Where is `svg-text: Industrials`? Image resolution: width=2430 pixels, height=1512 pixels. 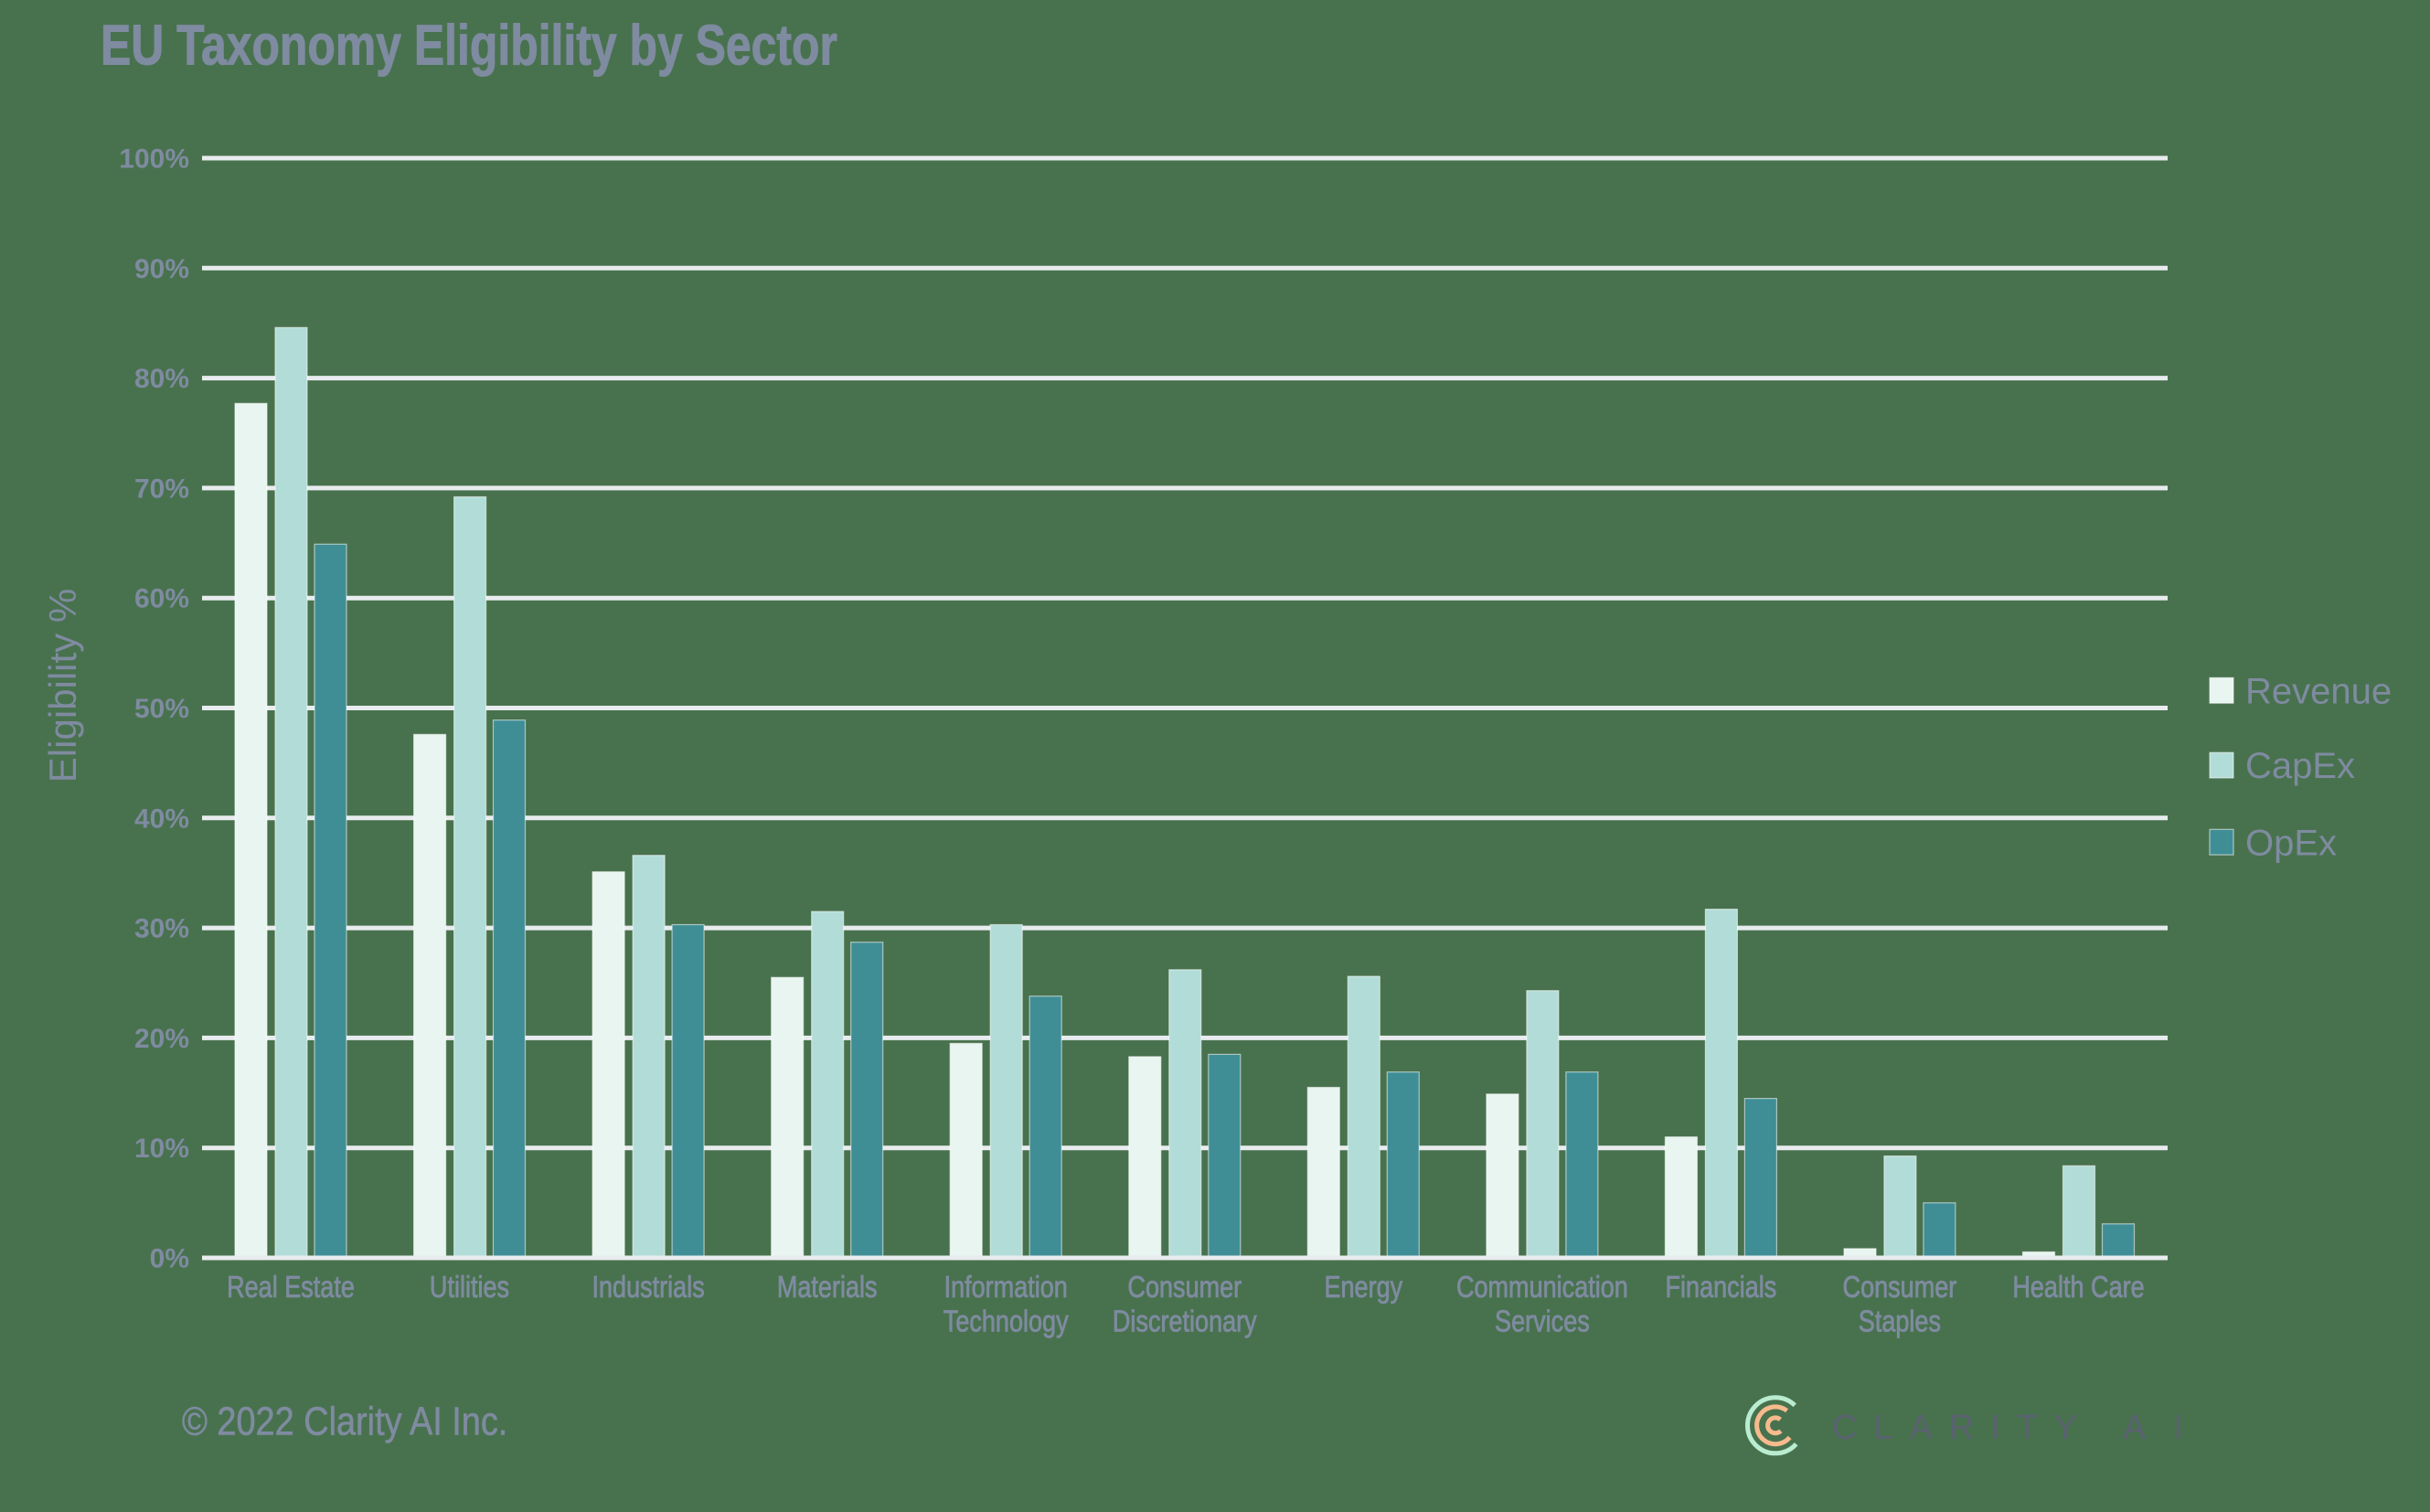 svg-text: Industrials is located at coordinates (648, 1288).